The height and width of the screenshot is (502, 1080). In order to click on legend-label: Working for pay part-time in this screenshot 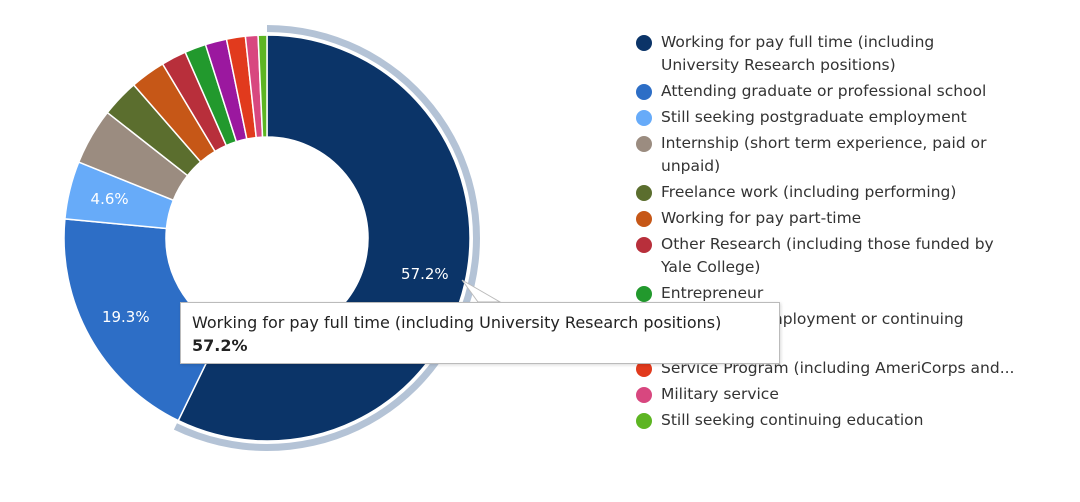, I will do `click(761, 218)`.